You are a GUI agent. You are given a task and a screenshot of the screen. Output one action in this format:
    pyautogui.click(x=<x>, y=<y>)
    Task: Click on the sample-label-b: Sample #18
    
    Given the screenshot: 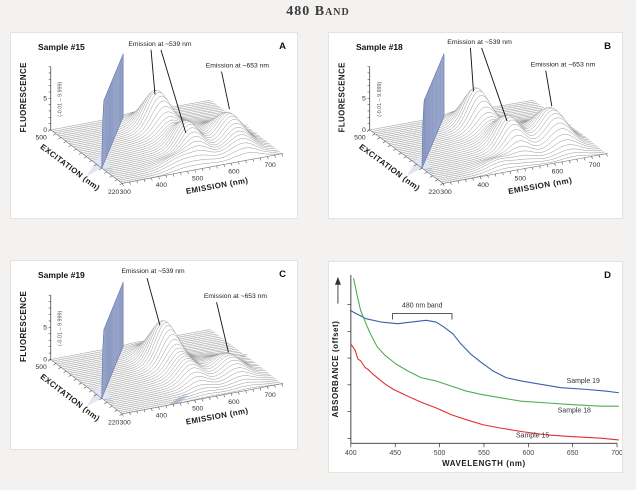 What is the action you would take?
    pyautogui.click(x=379, y=47)
    